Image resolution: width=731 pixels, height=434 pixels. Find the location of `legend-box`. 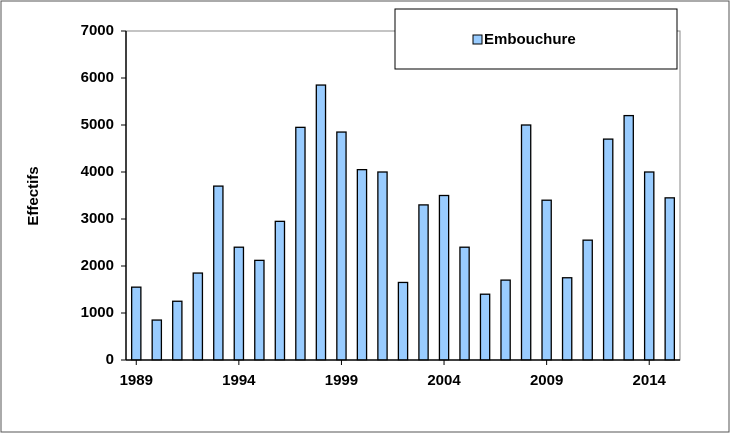

legend-box is located at coordinates (536, 39).